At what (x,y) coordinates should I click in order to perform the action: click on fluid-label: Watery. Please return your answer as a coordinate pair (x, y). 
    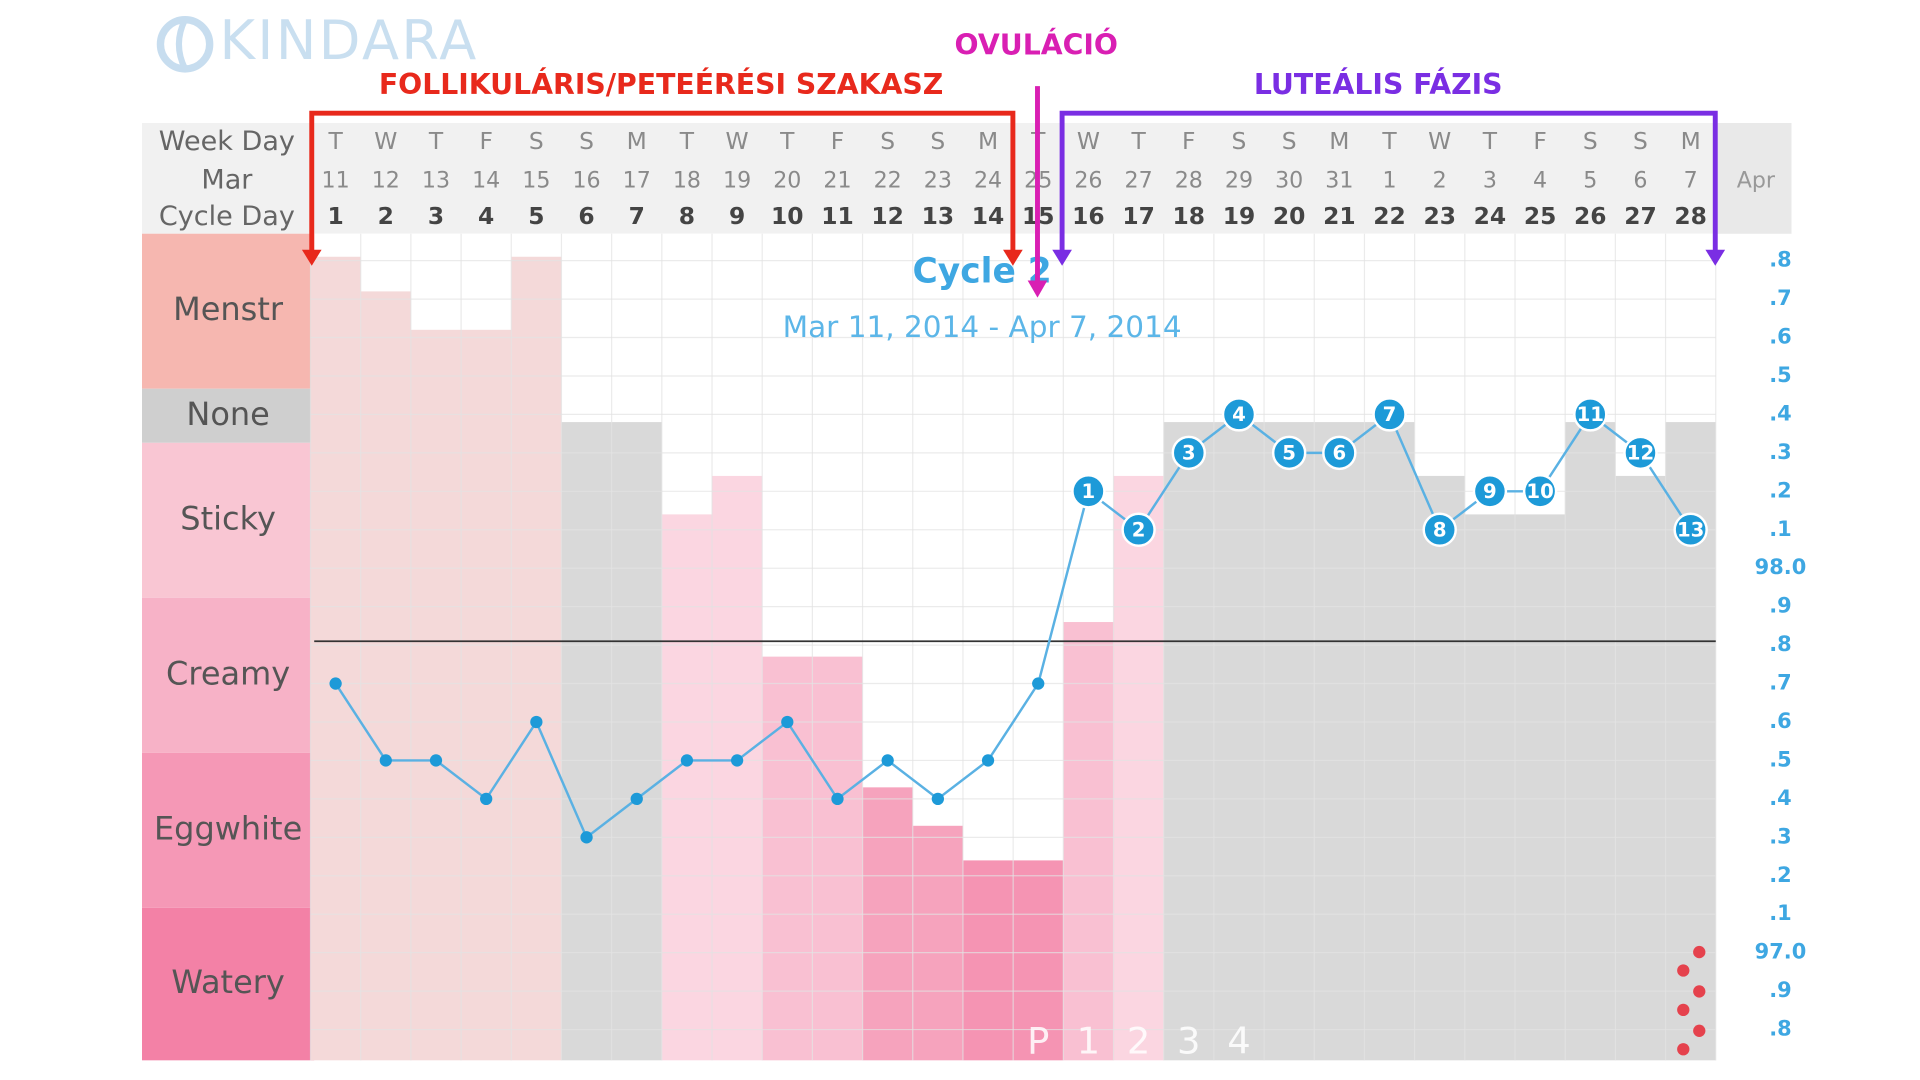
    Looking at the image, I should click on (227, 982).